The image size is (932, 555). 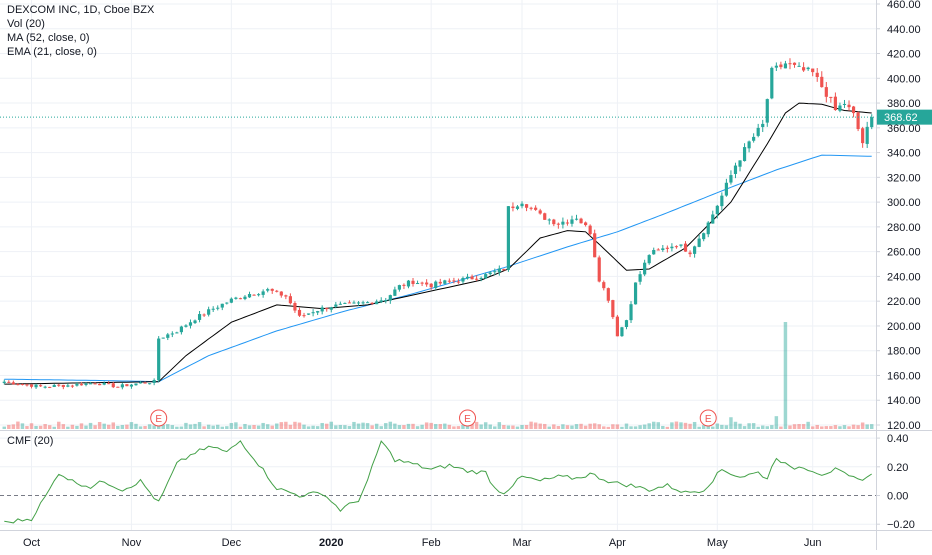 I want to click on time-tick-label: 2020, so click(x=331, y=543).